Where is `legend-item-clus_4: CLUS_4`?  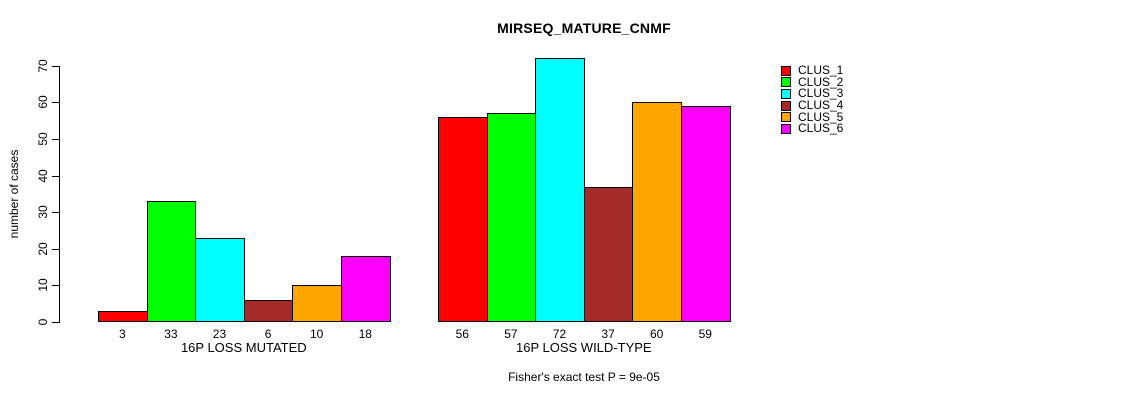 legend-item-clus_4: CLUS_4 is located at coordinates (812, 105).